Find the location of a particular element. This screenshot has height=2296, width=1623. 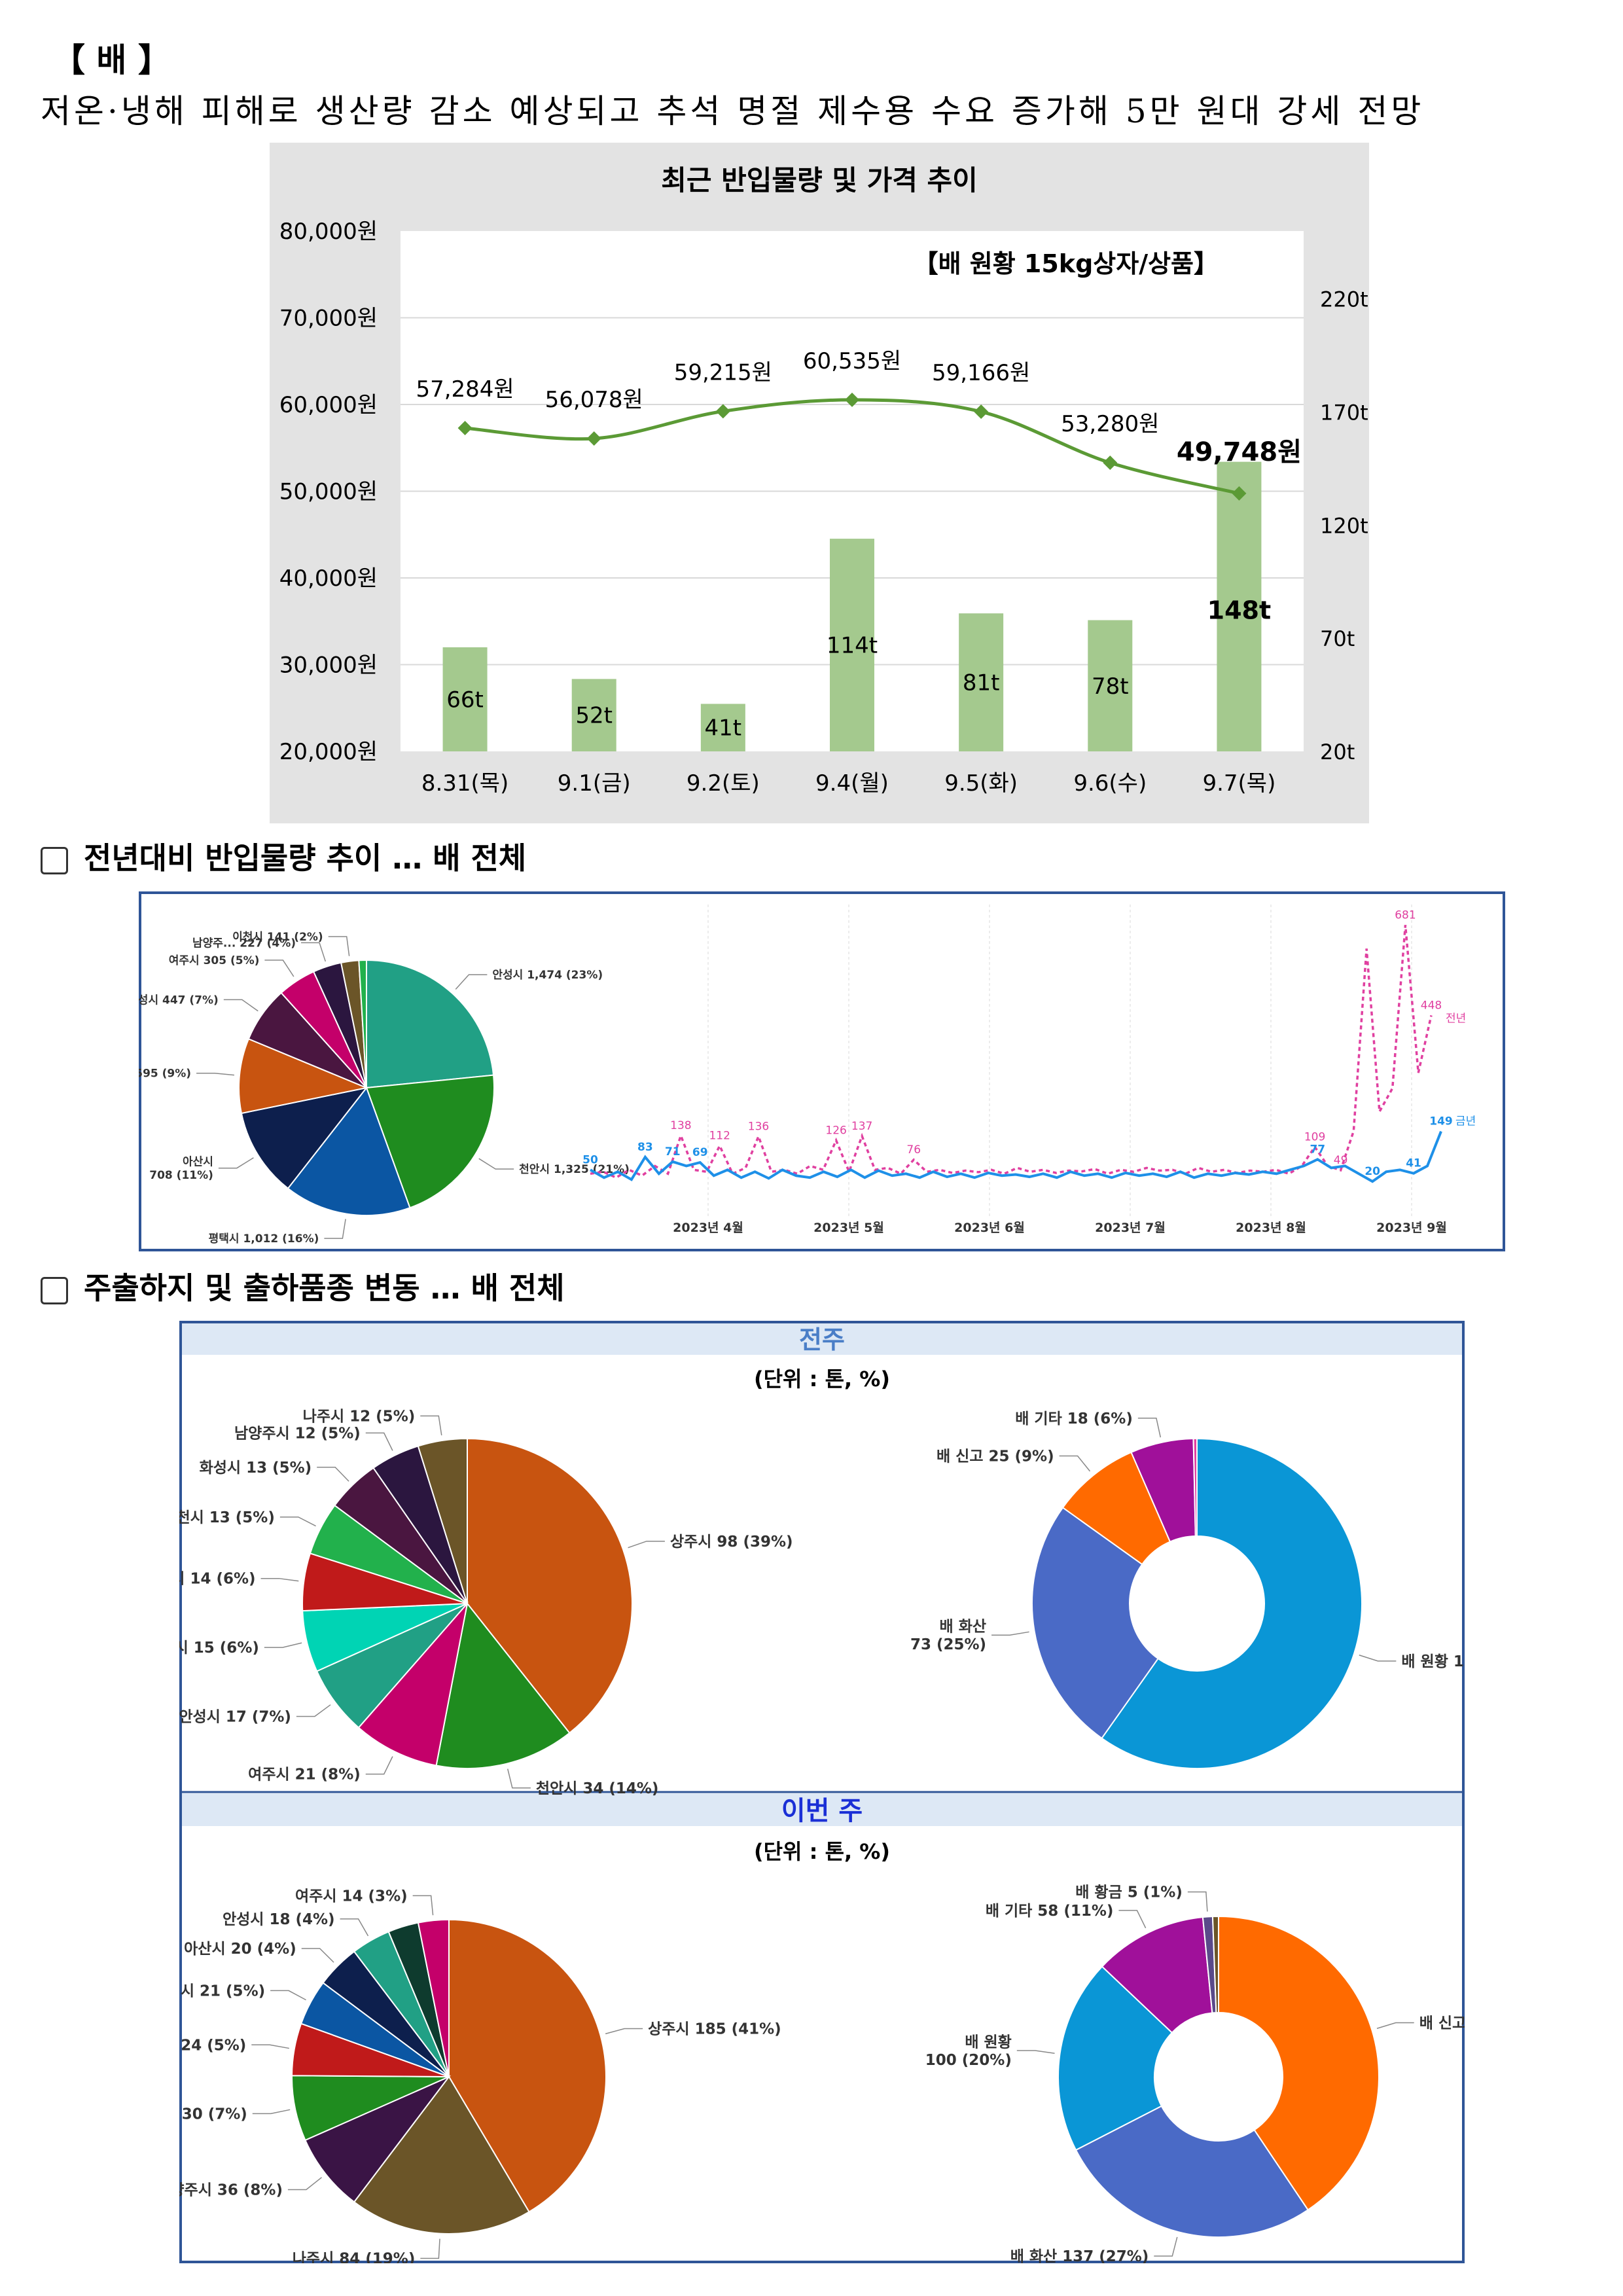

point-label: 109 is located at coordinates (1314, 1136).